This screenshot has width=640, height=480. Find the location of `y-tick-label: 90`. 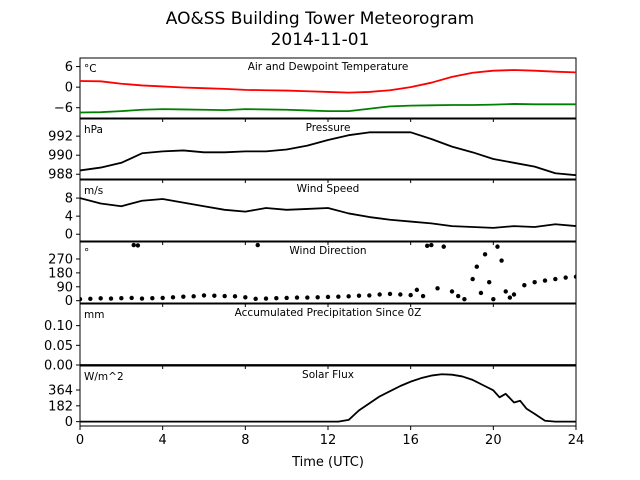

y-tick-label: 90 is located at coordinates (64, 287).